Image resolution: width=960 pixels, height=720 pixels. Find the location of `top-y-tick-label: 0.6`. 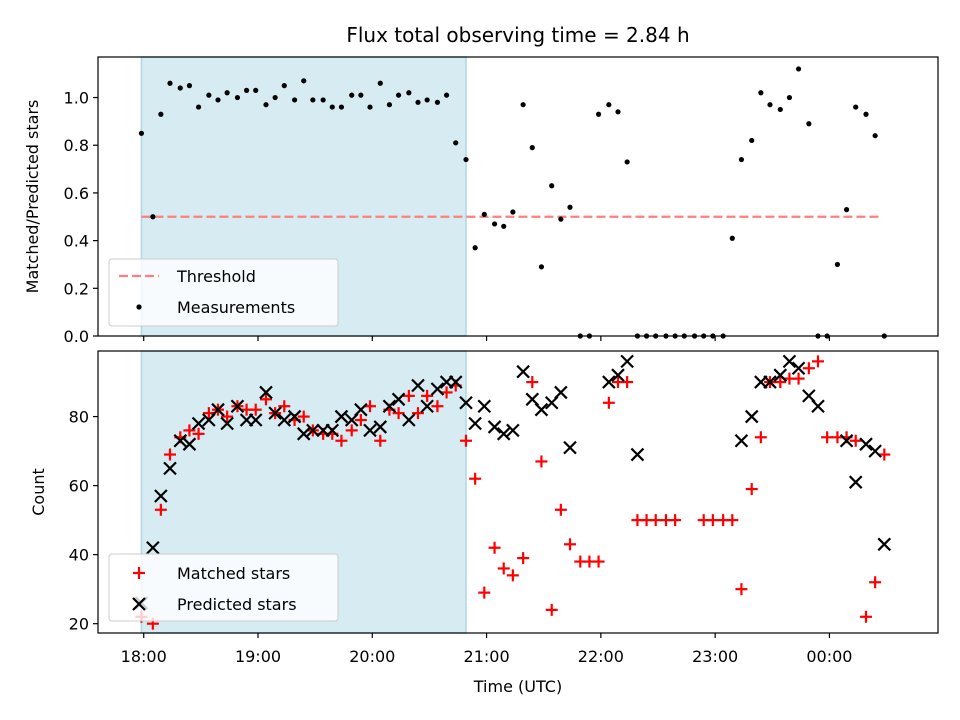

top-y-tick-label: 0.6 is located at coordinates (76, 193).